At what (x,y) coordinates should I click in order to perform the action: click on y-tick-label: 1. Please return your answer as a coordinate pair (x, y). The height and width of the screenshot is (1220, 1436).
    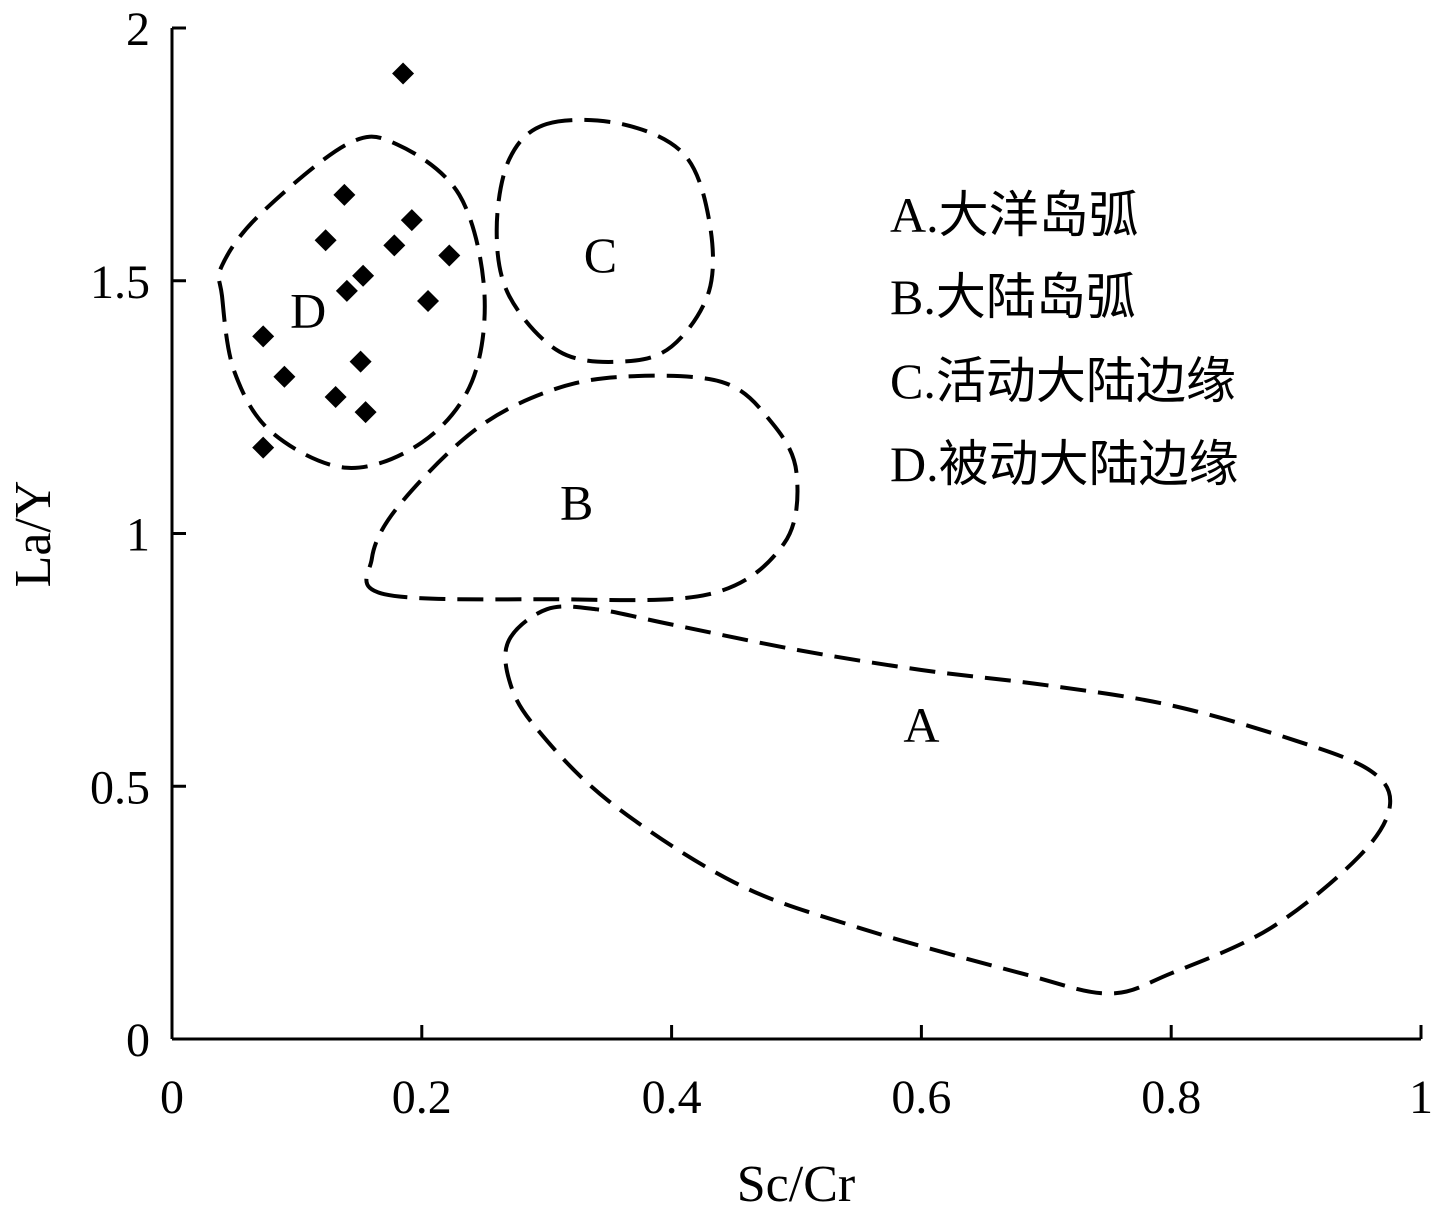
    Looking at the image, I should click on (138, 535).